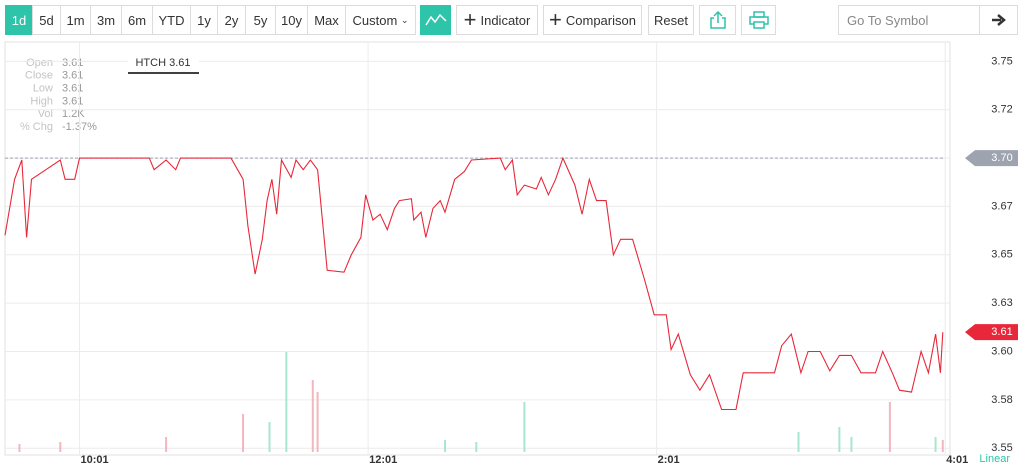 The height and width of the screenshot is (469, 1024). What do you see at coordinates (39, 63) in the screenshot?
I see `info-label: Open` at bounding box center [39, 63].